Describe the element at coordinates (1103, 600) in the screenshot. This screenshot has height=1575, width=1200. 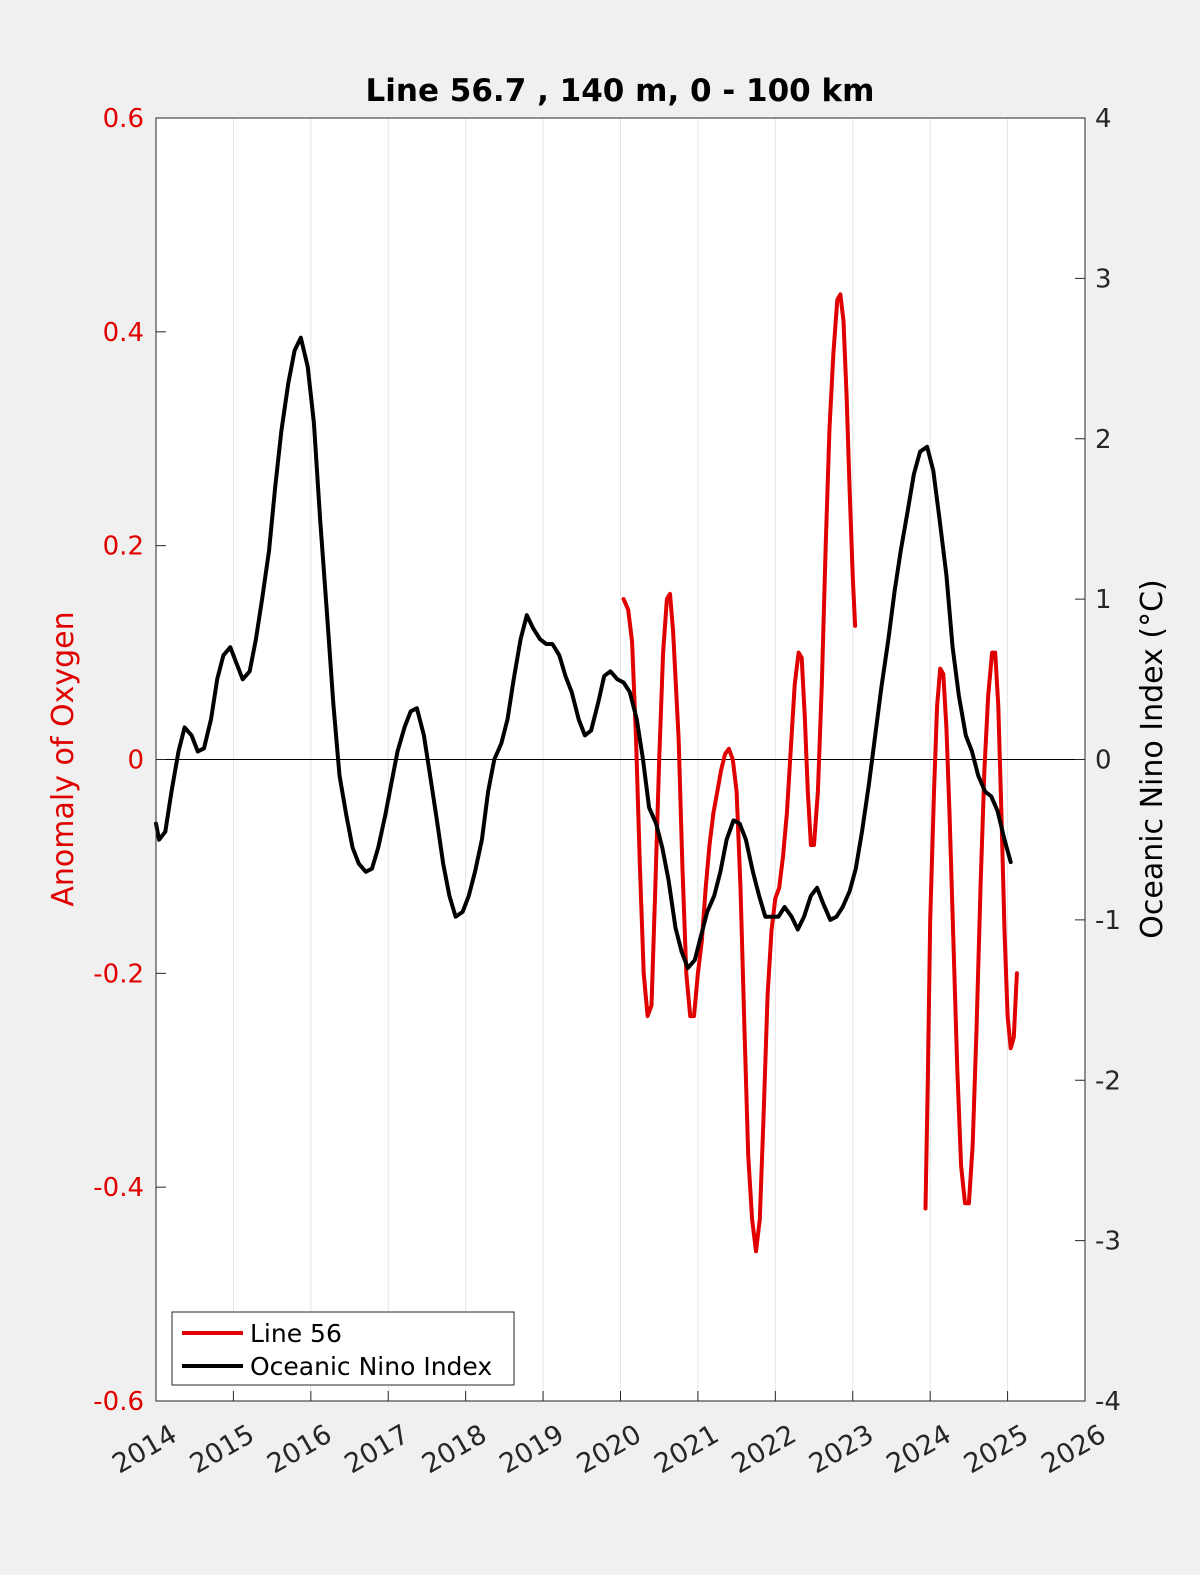
I see `y-tick-label-right: 1` at that location.